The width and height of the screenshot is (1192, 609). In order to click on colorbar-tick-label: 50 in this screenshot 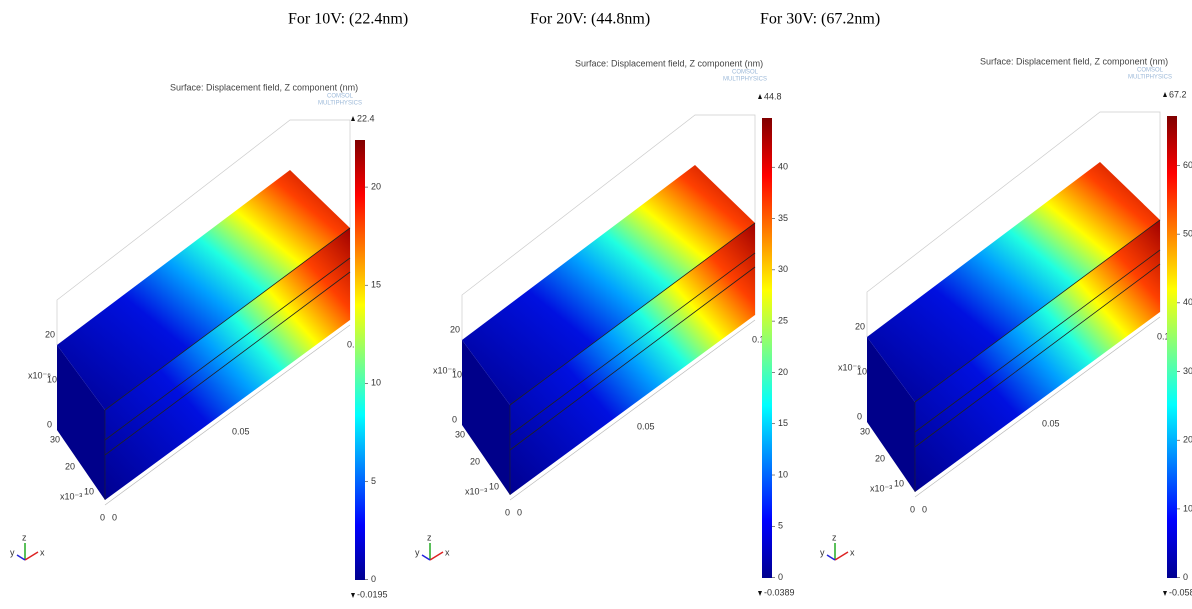, I will do `click(1187, 234)`.